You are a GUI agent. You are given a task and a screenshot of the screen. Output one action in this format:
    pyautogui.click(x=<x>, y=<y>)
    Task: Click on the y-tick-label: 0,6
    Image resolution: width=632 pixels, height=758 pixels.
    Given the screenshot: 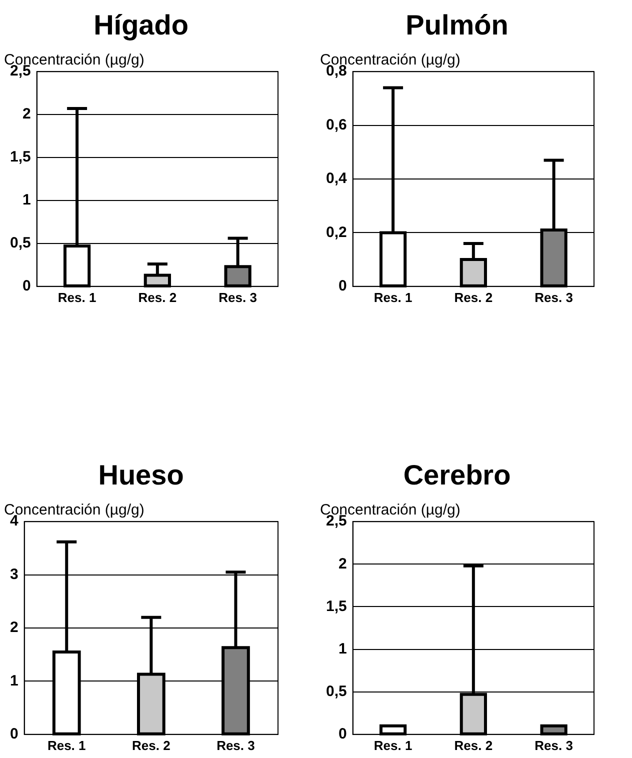 What is the action you would take?
    pyautogui.click(x=336, y=125)
    